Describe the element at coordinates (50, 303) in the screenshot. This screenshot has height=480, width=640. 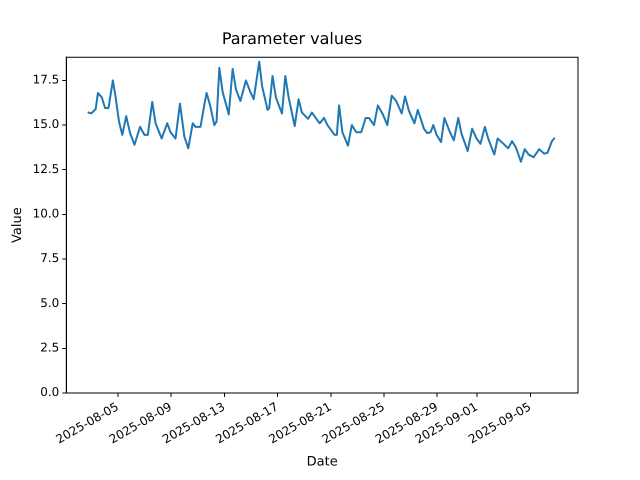
I see `y-tick-label: 5.0` at that location.